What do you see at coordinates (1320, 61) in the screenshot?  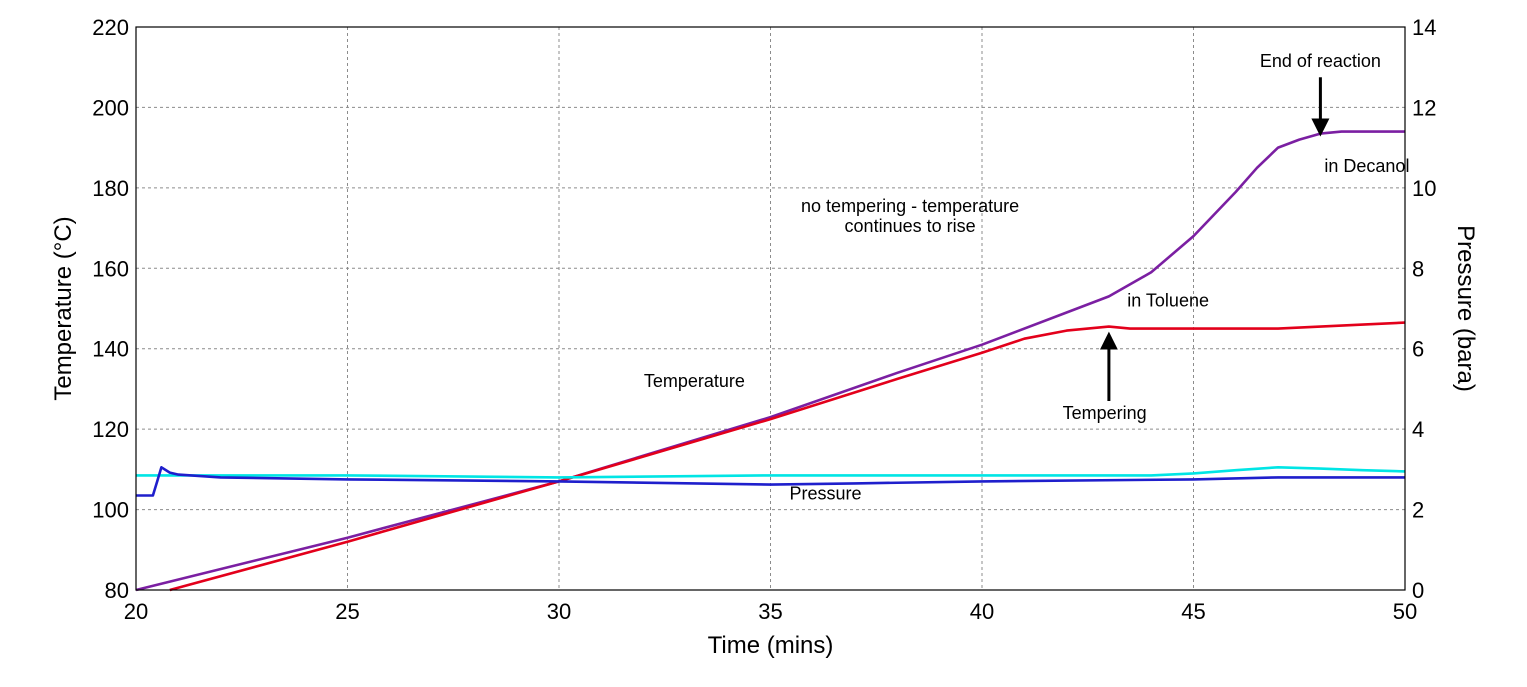 I see `annotation-label: End of reaction` at bounding box center [1320, 61].